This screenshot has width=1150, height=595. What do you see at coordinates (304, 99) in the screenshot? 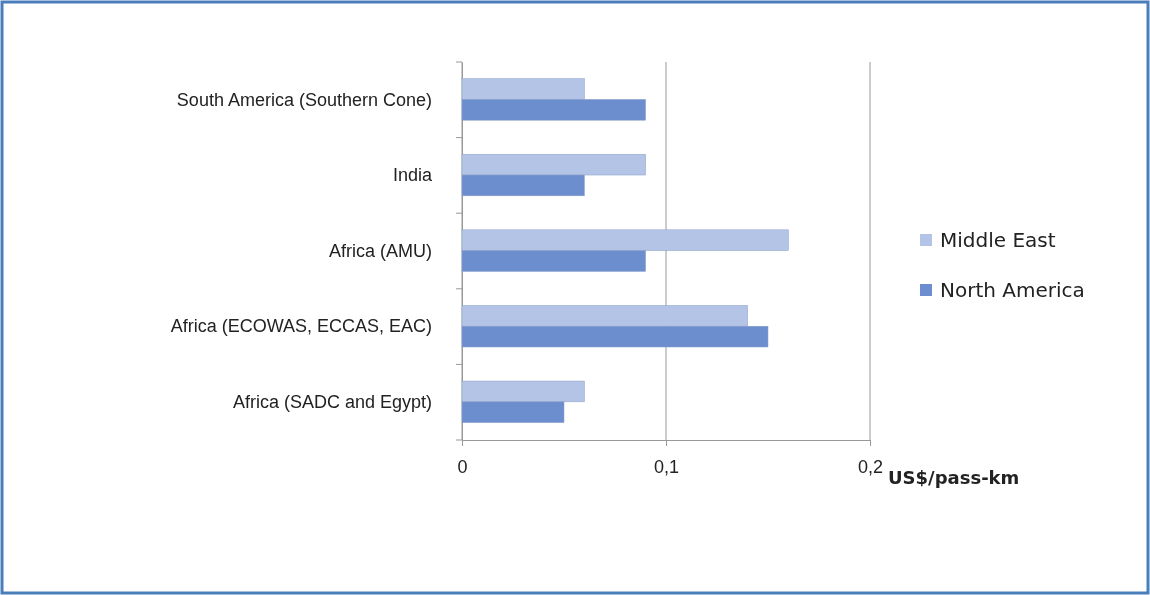
I see `y-tick-label: South America (Southern Cone)` at bounding box center [304, 99].